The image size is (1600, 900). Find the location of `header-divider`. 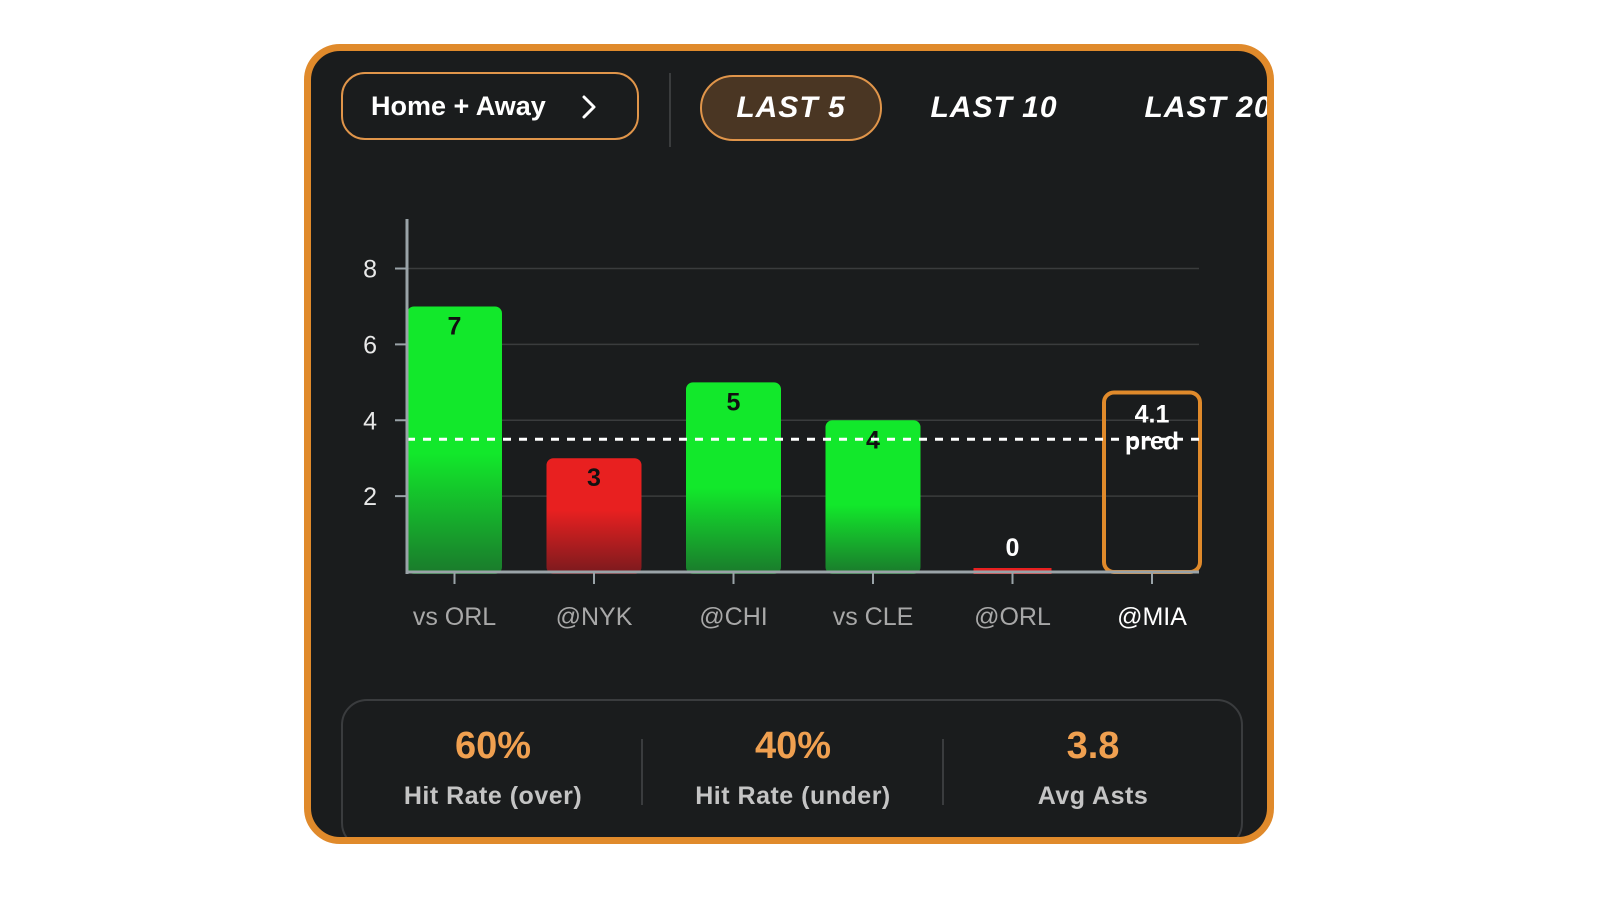

header-divider is located at coordinates (670, 110).